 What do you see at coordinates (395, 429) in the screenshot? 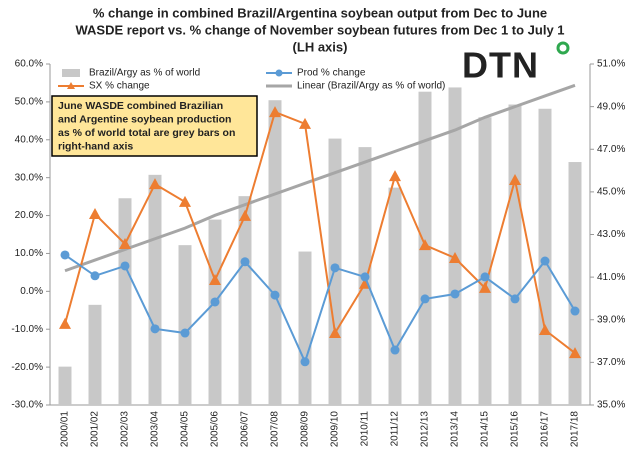
I see `x-tick-label: 2011/12` at bounding box center [395, 429].